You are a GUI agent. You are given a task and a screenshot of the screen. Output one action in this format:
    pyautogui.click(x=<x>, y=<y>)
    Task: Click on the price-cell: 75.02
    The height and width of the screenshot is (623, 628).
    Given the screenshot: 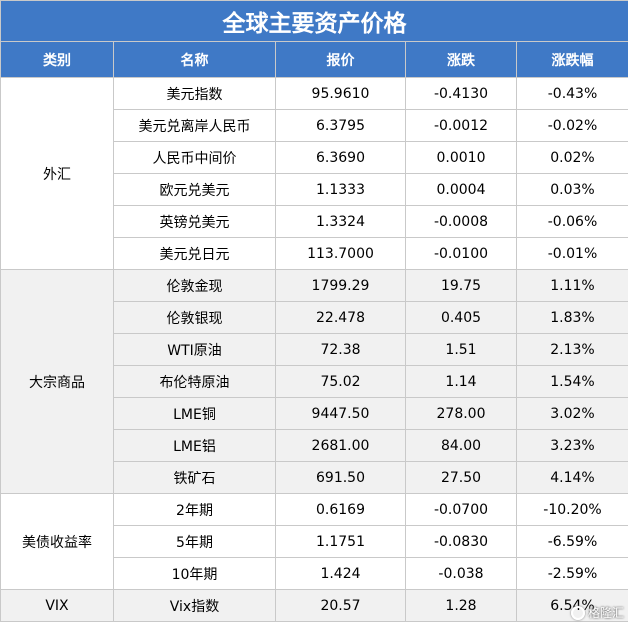 What is the action you would take?
    pyautogui.click(x=340, y=381)
    